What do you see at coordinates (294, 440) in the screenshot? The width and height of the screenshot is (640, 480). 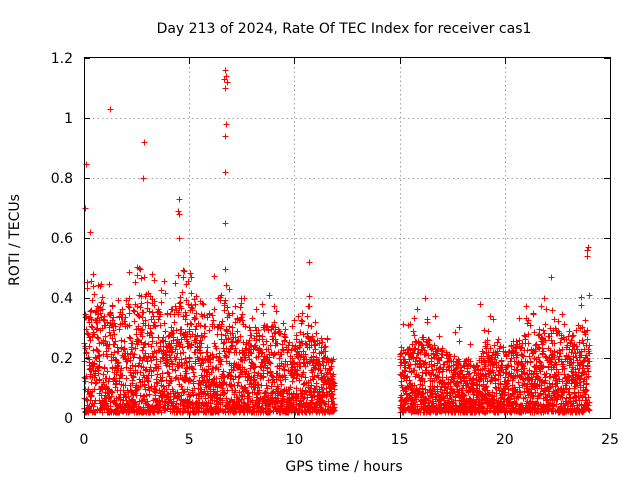 I see `x-tick-label: 10` at bounding box center [294, 440].